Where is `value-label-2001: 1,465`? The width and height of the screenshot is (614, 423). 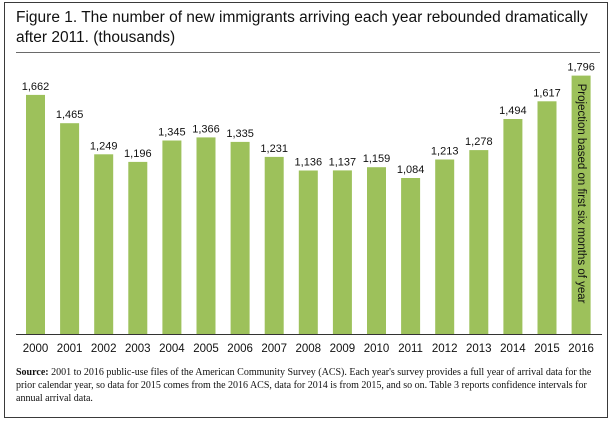 value-label-2001: 1,465 is located at coordinates (70, 115).